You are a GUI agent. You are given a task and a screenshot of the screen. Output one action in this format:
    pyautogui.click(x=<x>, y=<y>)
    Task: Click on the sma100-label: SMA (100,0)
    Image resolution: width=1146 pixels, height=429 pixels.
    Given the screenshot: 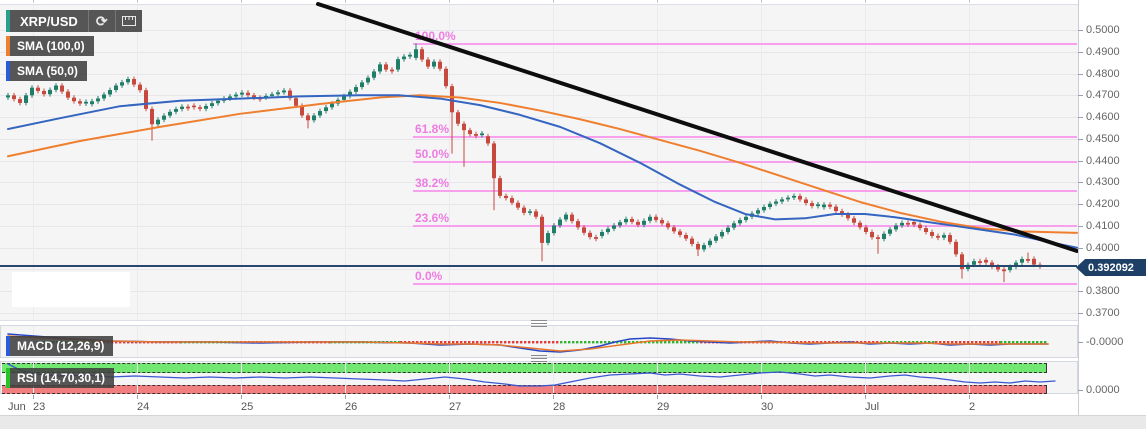 What is the action you would take?
    pyautogui.click(x=51, y=46)
    